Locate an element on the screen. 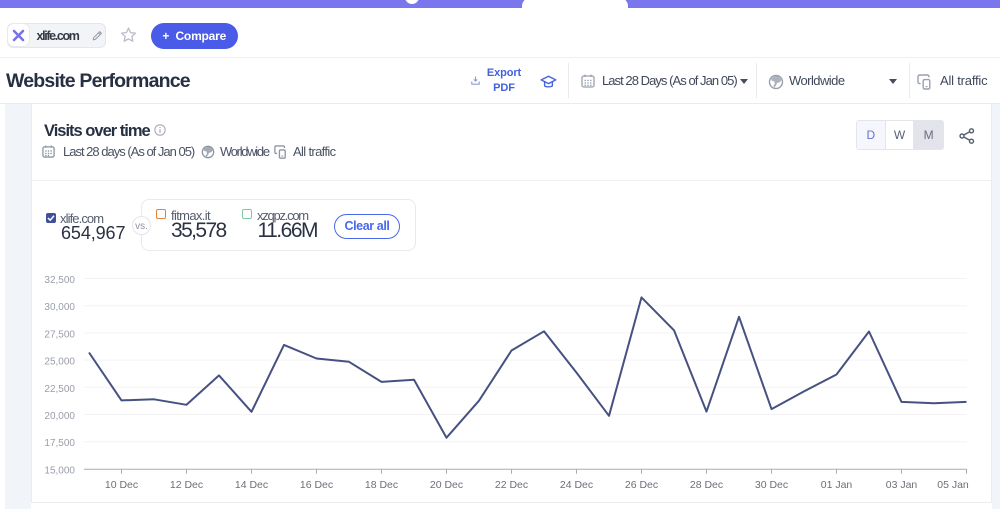  svg-text: 27,500 is located at coordinates (59, 334).